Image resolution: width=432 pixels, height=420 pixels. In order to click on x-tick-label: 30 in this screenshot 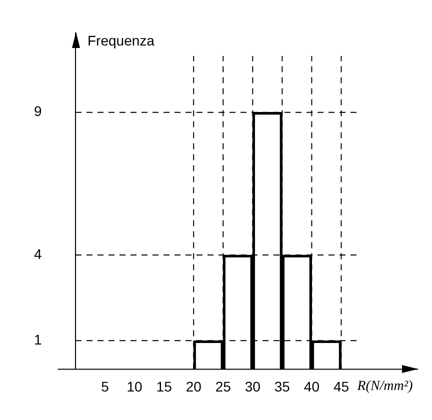, I will do `click(252, 386)`.